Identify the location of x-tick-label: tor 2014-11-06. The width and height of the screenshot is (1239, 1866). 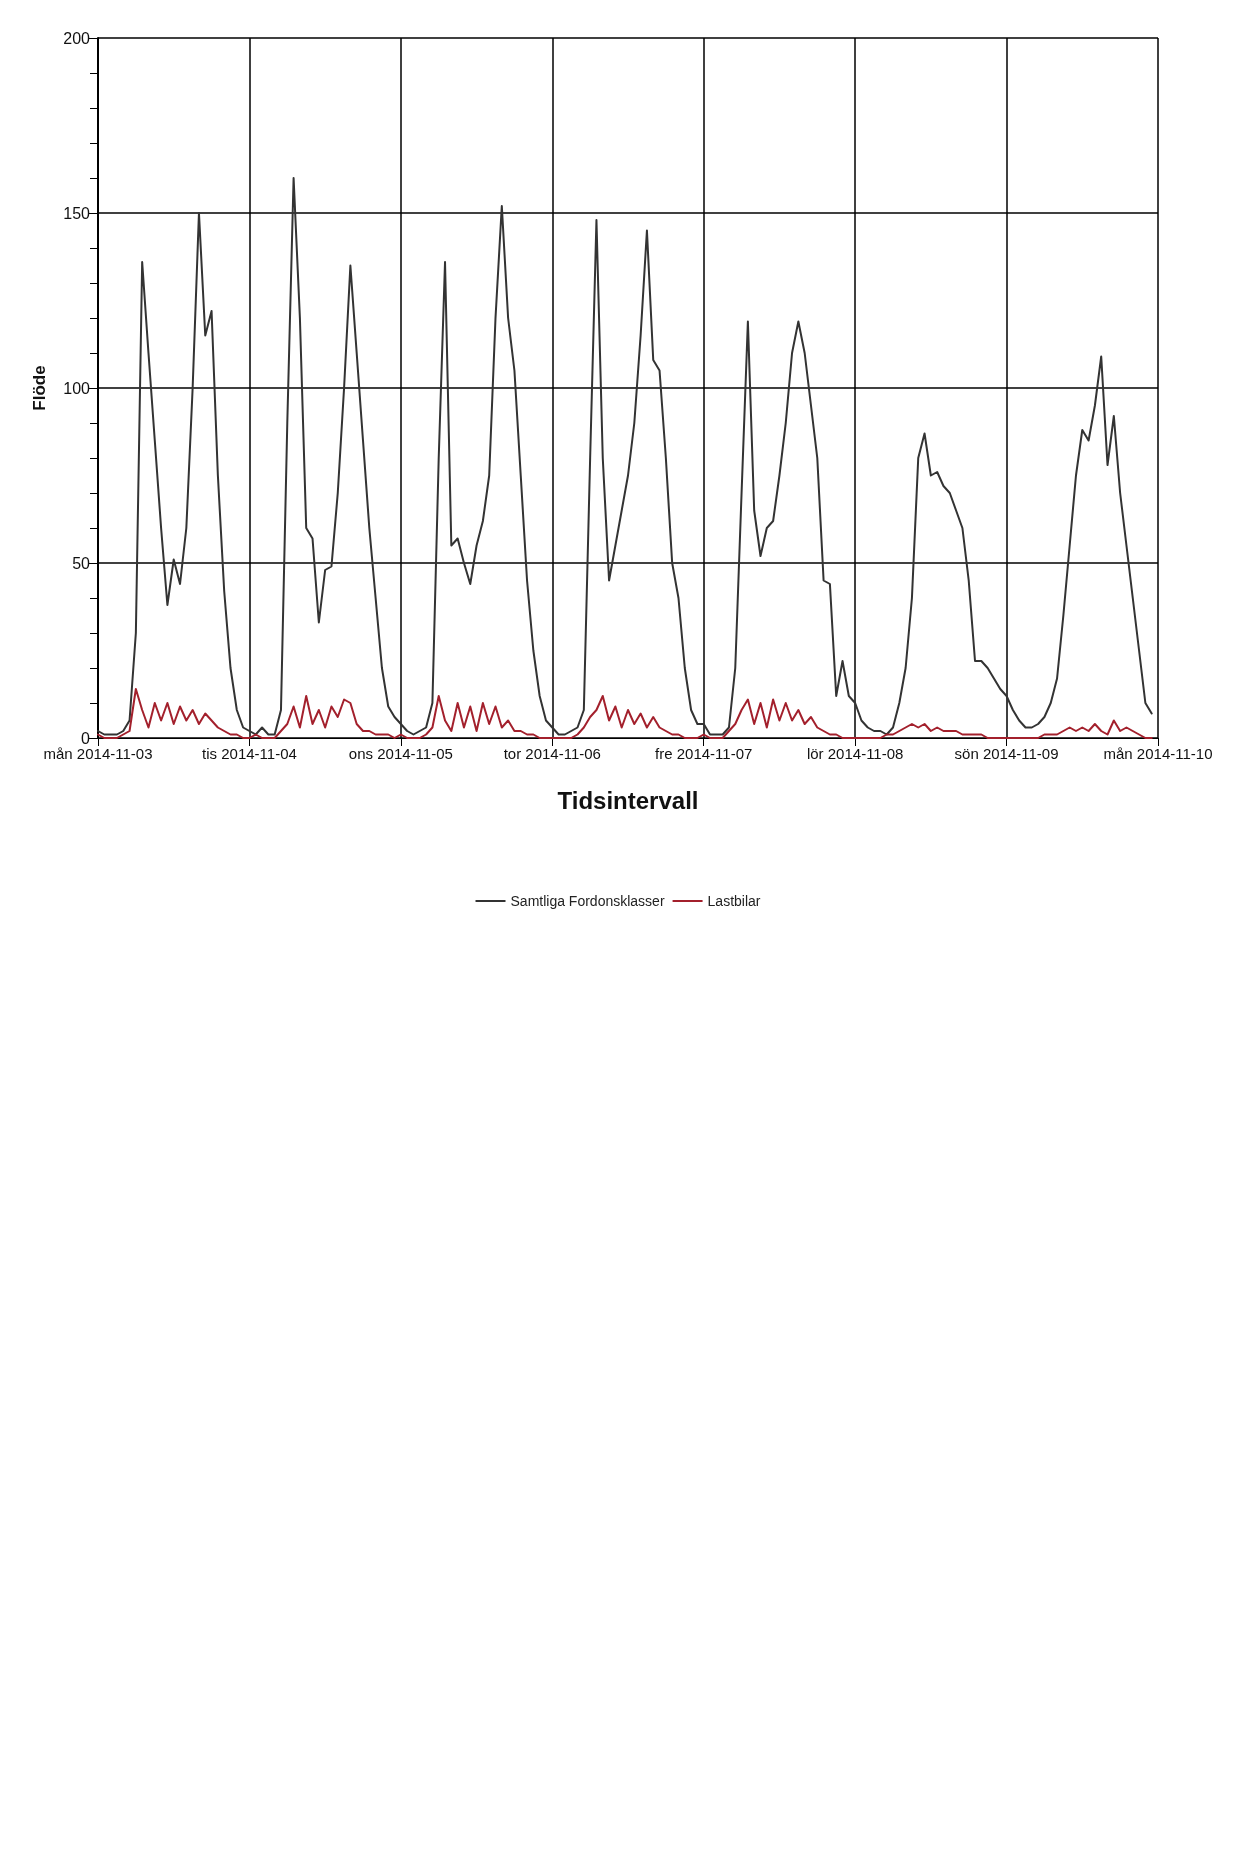
(552, 753).